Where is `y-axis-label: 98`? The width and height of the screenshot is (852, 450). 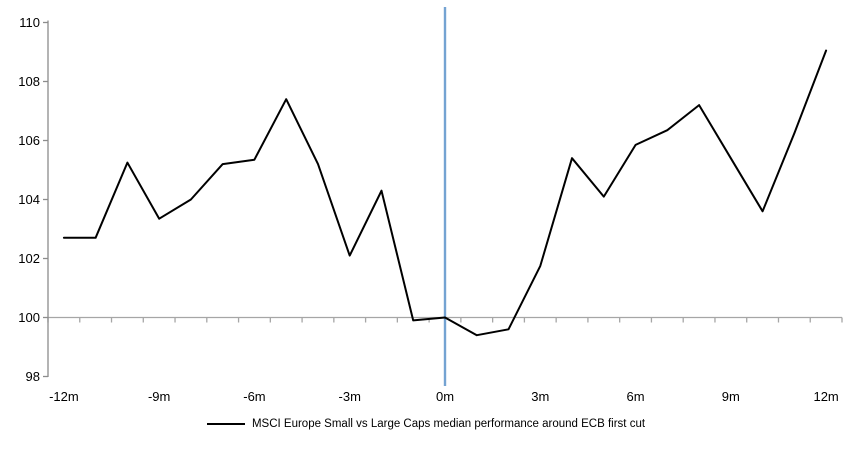
y-axis-label: 98 is located at coordinates (33, 376).